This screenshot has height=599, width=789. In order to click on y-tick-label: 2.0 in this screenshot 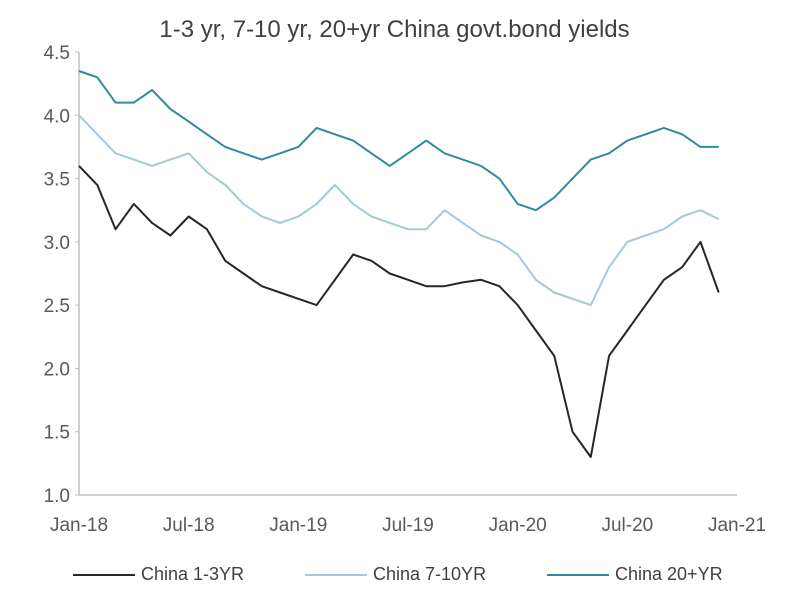, I will do `click(57, 369)`.